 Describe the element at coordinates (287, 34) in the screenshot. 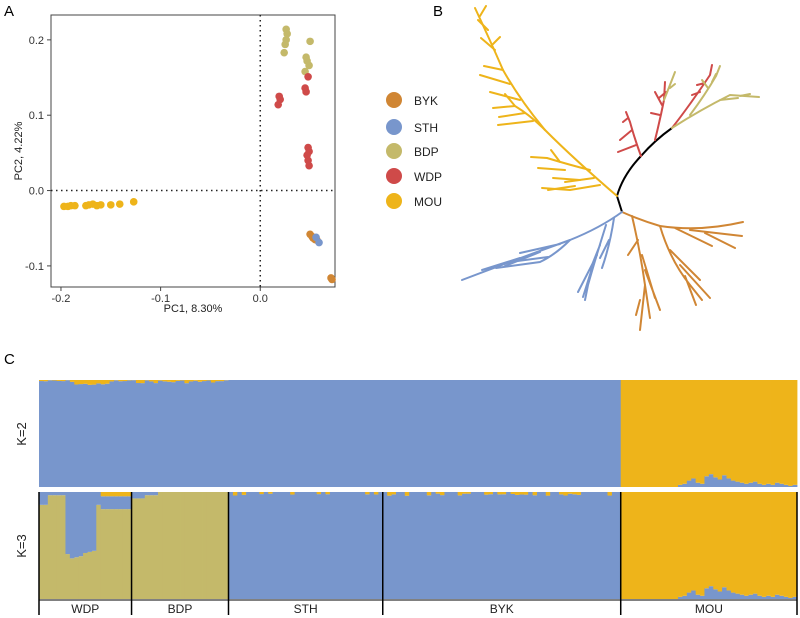

I see `pca-point-bdp` at that location.